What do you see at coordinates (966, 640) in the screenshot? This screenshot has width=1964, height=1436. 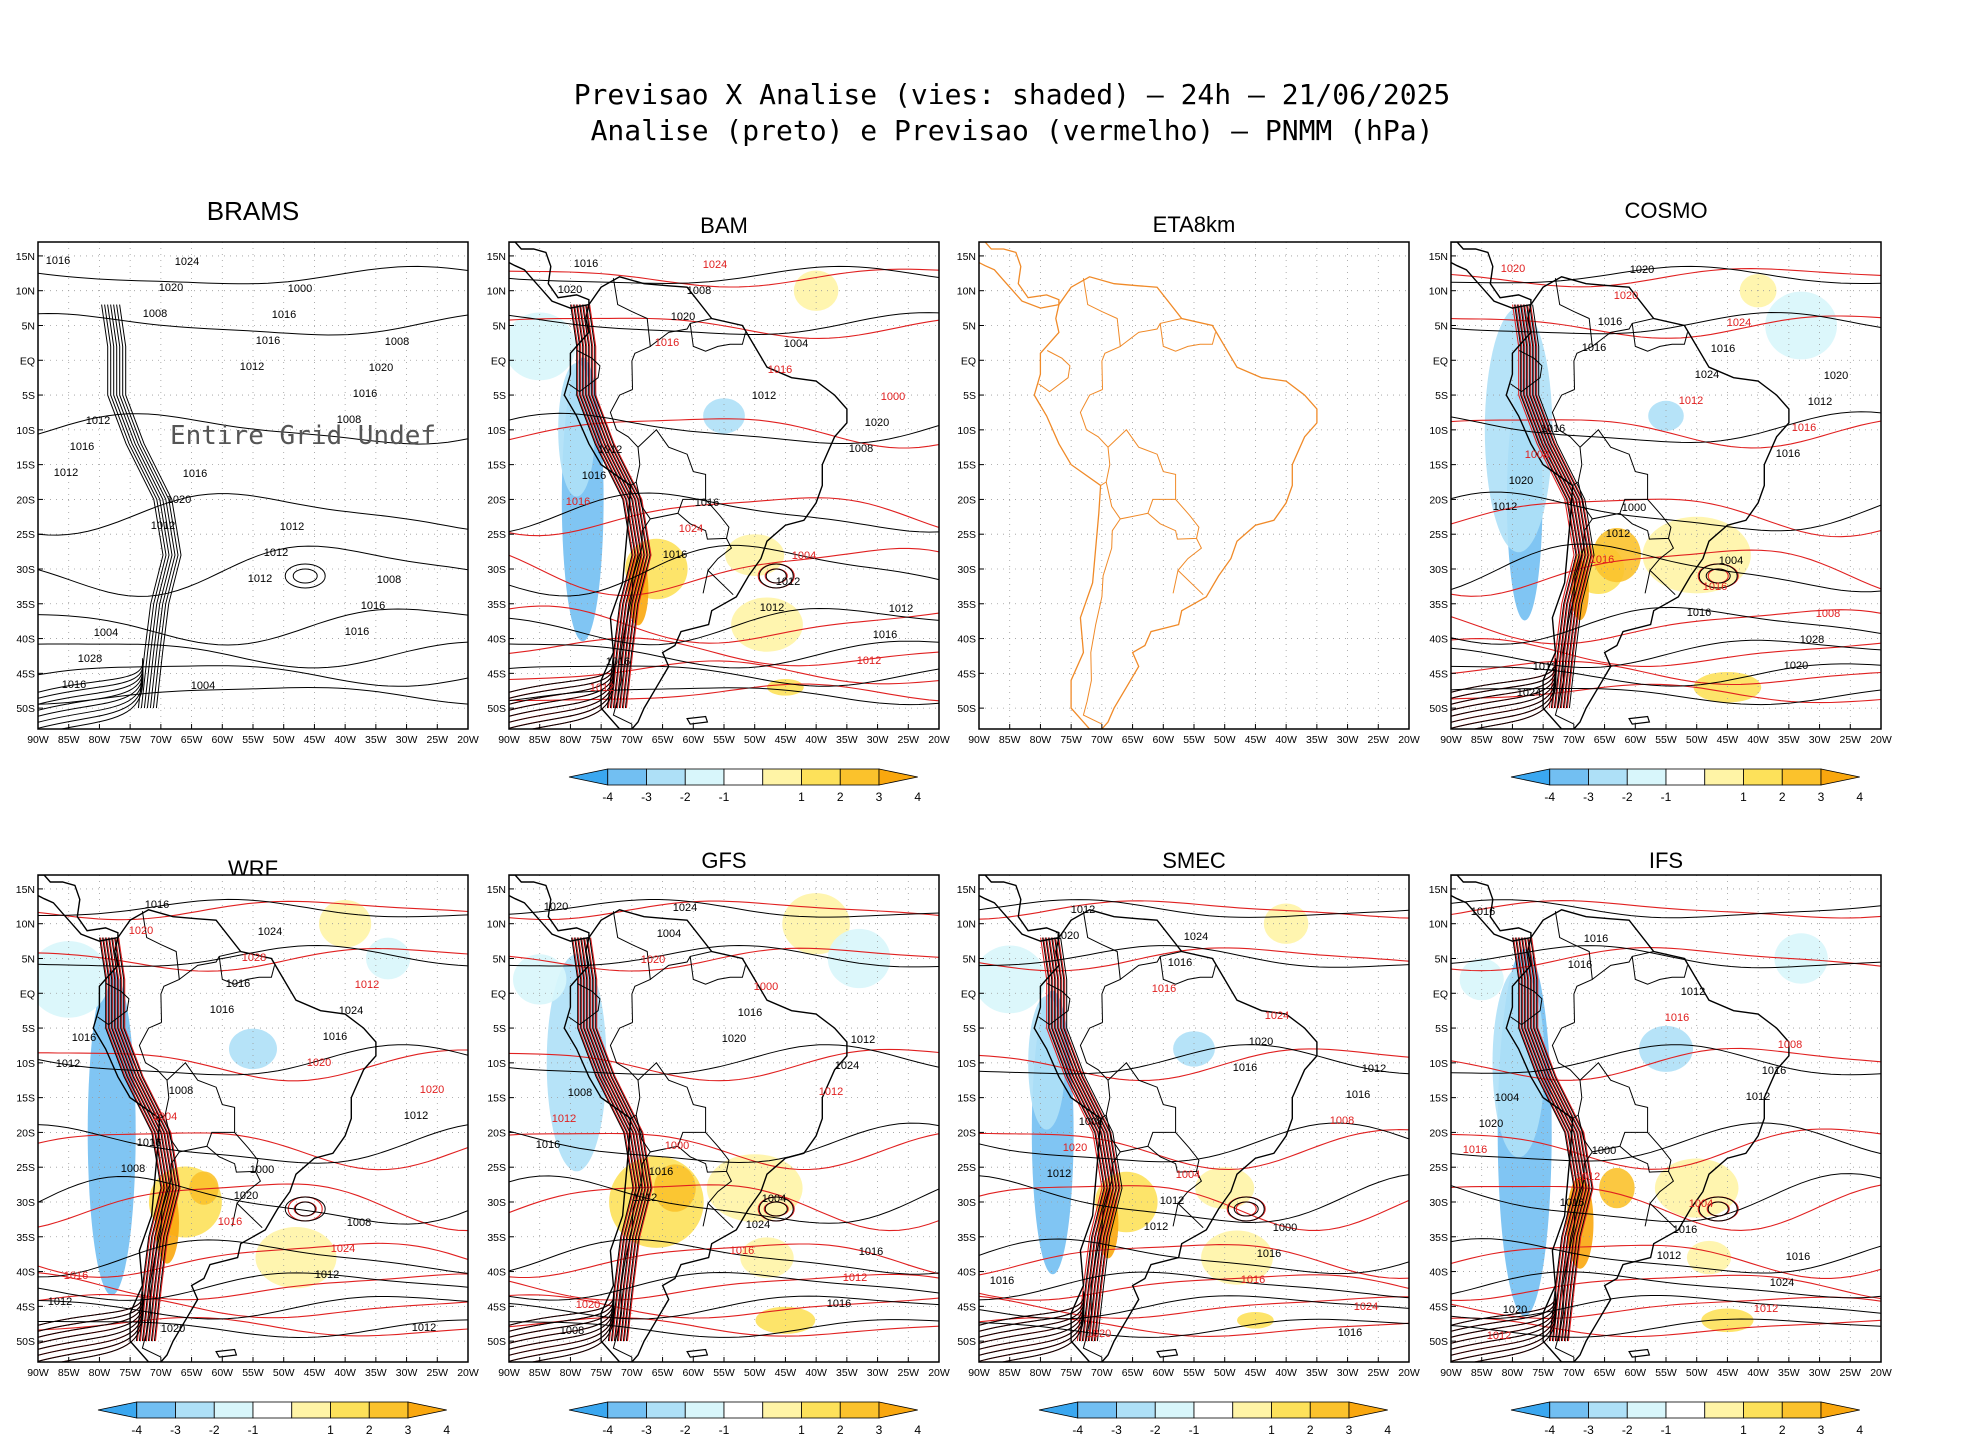 I see `lat-label: 40S` at bounding box center [966, 640].